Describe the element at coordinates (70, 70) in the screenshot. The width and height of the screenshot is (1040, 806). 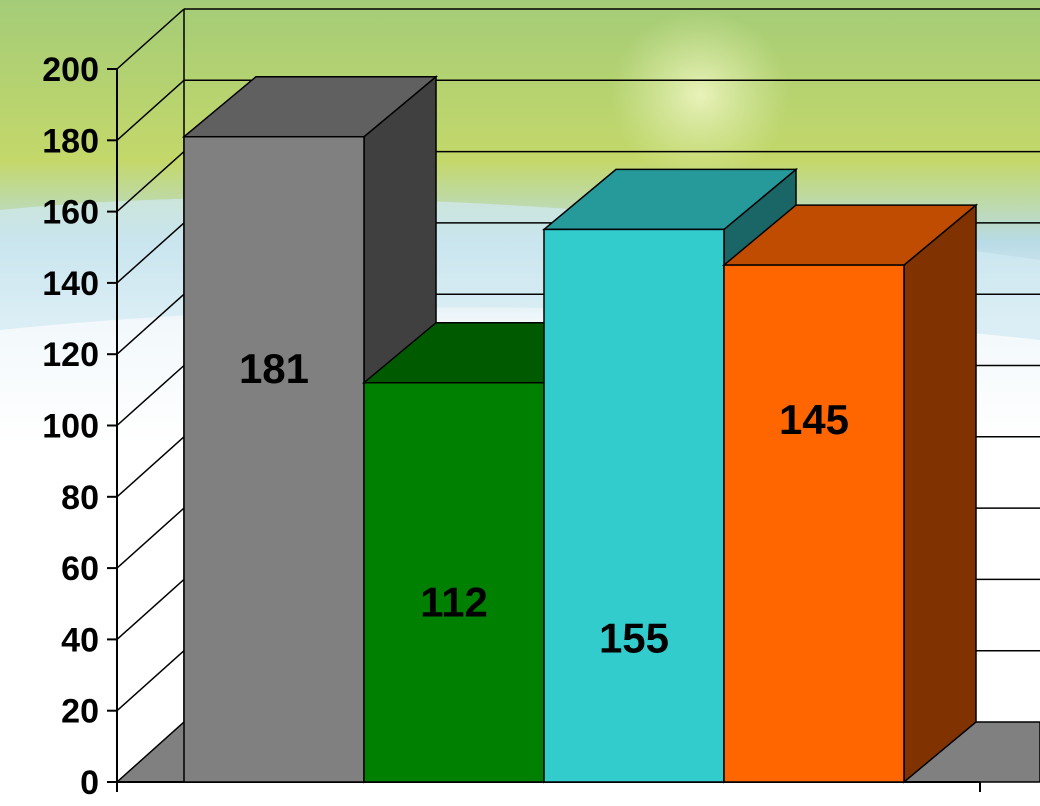
I see `y-tick-label: 200` at that location.